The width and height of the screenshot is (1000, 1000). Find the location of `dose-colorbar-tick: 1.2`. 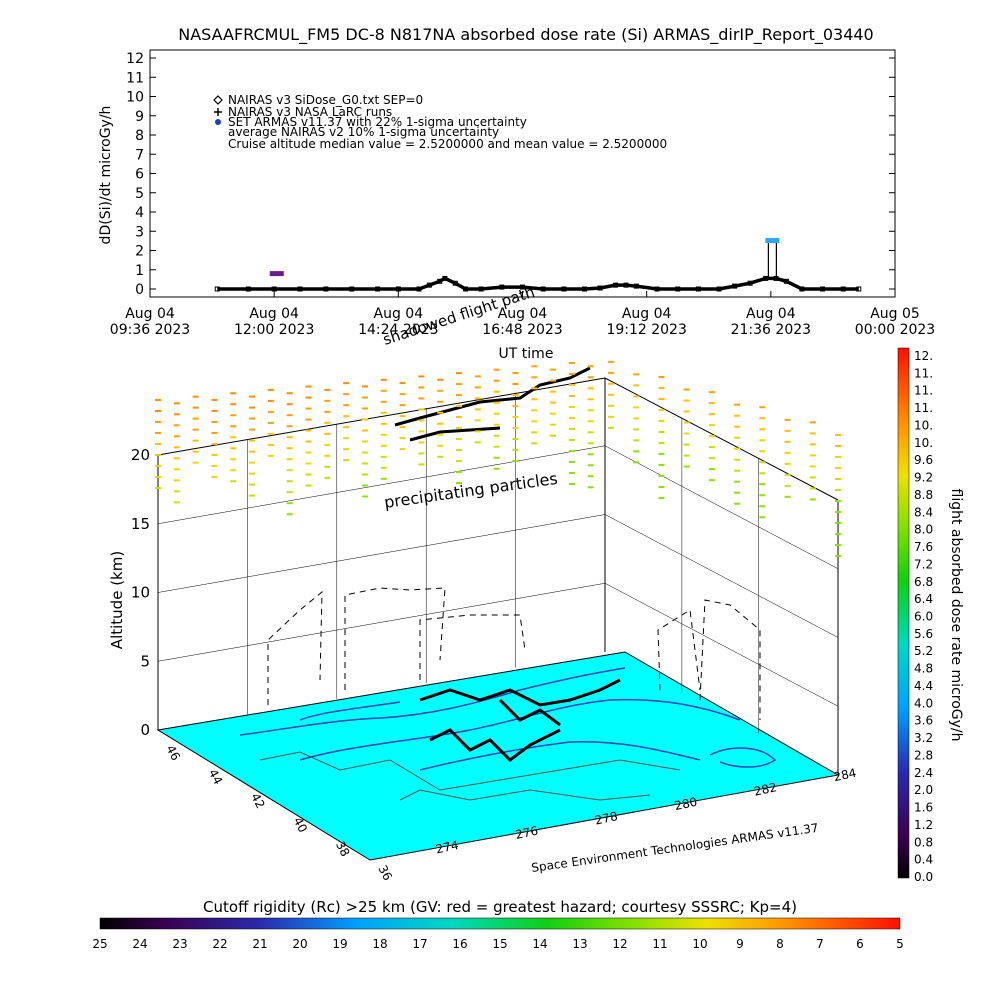

dose-colorbar-tick: 1.2 is located at coordinates (923, 825).